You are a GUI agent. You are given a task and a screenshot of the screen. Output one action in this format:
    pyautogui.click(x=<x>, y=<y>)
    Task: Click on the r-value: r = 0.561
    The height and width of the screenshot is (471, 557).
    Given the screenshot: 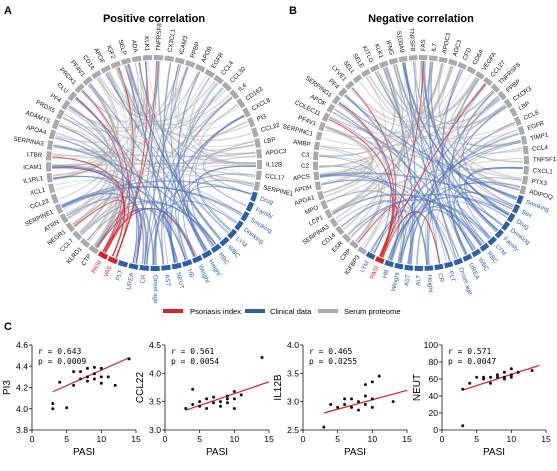 What is the action you would take?
    pyautogui.click(x=193, y=351)
    